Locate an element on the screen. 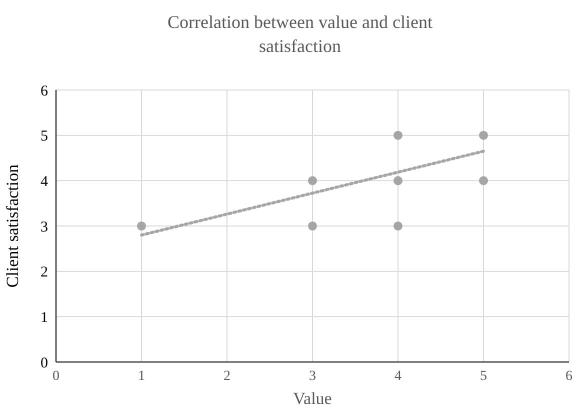 The image size is (583, 416). x-tick-label: 0 is located at coordinates (56, 376).